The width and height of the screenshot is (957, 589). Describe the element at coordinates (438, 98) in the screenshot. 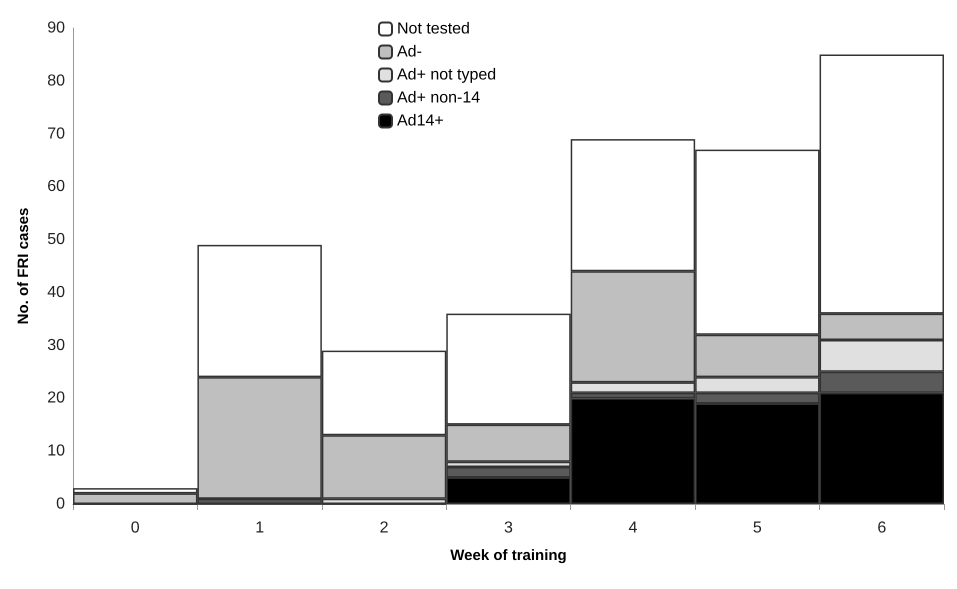

I see `legend-label: Ad+ non-14` at that location.